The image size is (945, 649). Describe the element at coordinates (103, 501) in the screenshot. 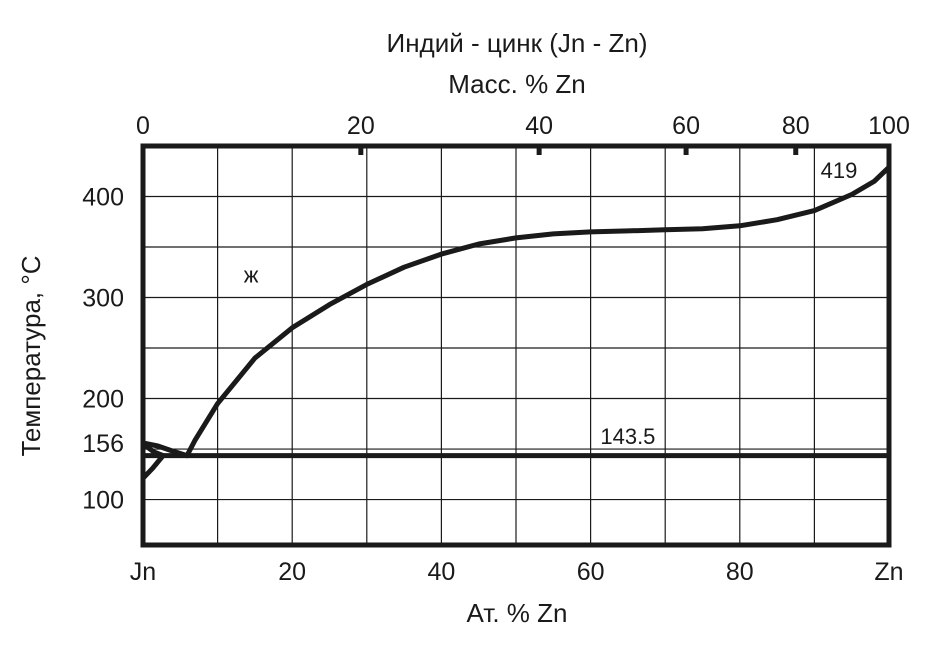

I see `y-tick-label: 100` at that location.